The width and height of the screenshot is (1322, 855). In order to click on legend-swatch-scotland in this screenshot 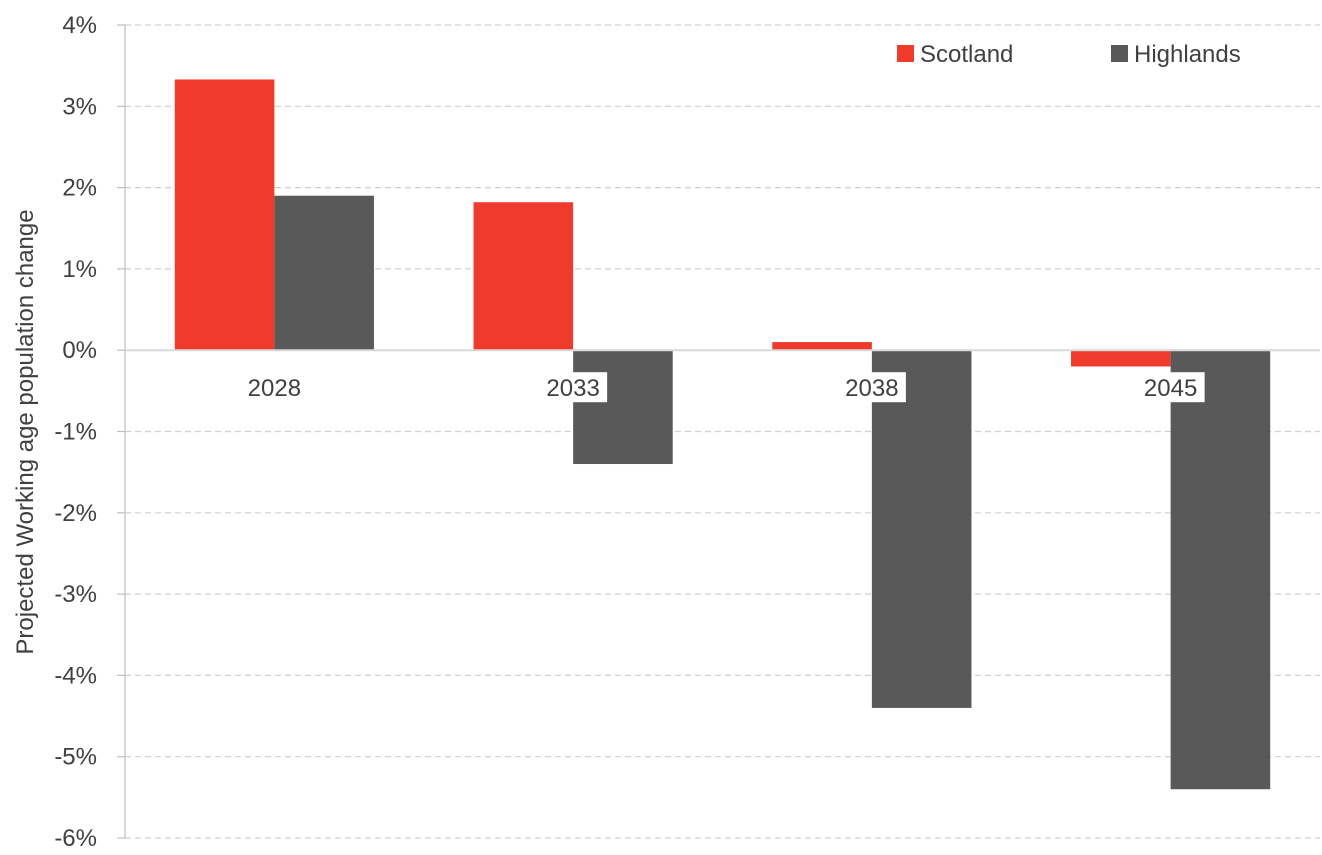, I will do `click(905, 53)`.